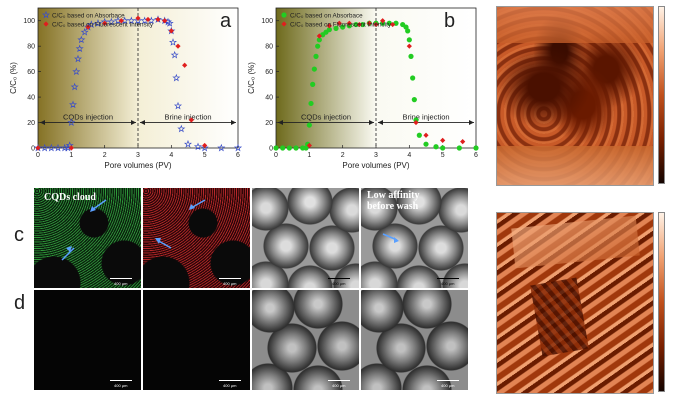  I want to click on x-tick-label: 4, so click(409, 155).